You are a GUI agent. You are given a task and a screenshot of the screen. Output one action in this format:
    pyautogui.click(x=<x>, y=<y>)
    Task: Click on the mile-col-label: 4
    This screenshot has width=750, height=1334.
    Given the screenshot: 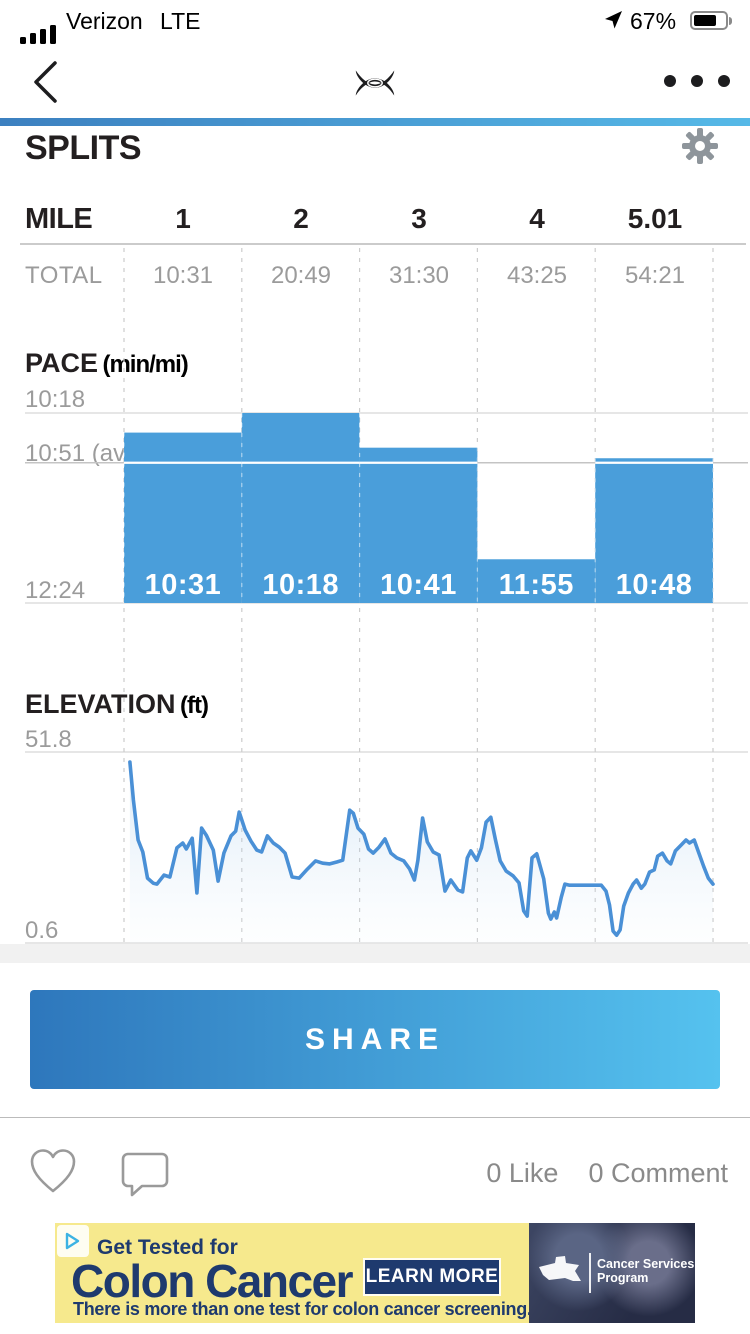 What is the action you would take?
    pyautogui.click(x=537, y=218)
    